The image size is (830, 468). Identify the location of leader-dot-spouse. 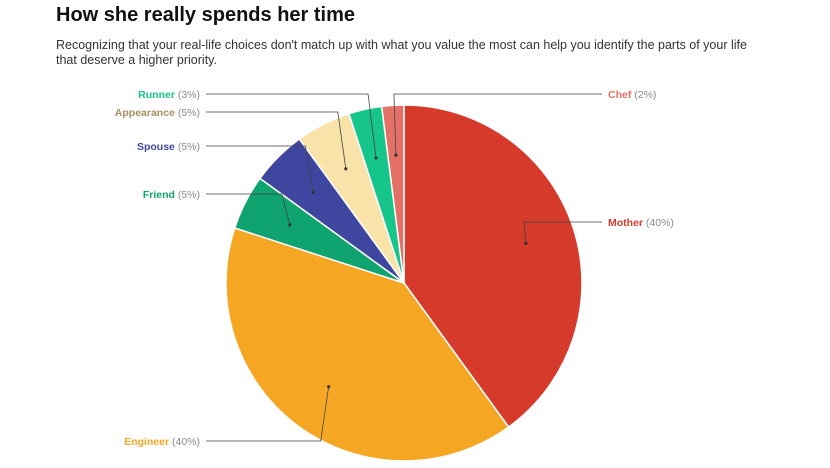
(313, 192).